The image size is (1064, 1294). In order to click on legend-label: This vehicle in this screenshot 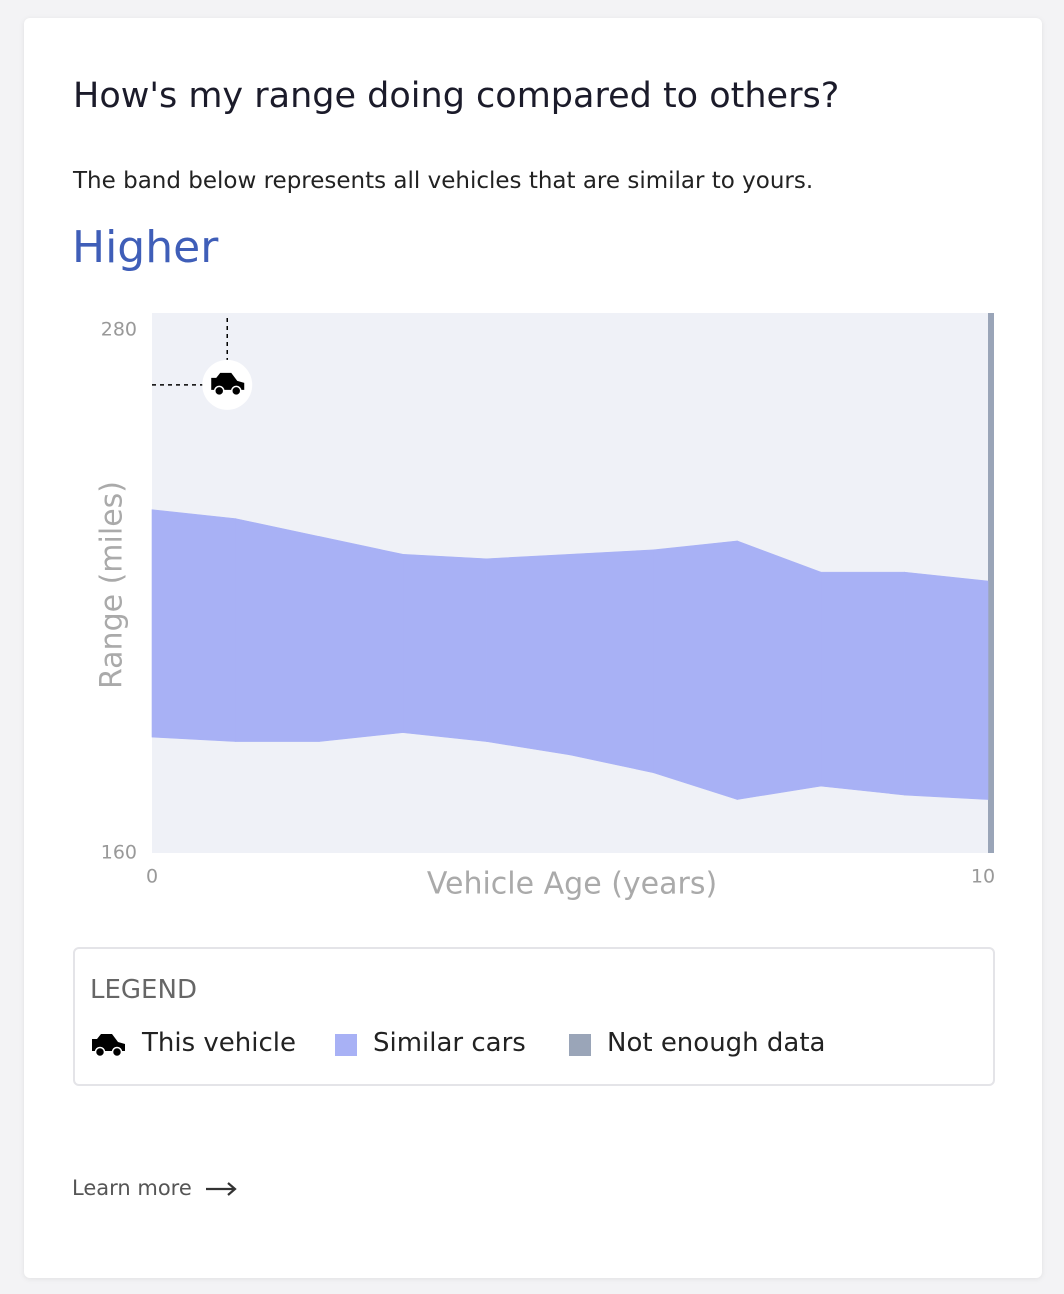, I will do `click(219, 1043)`.